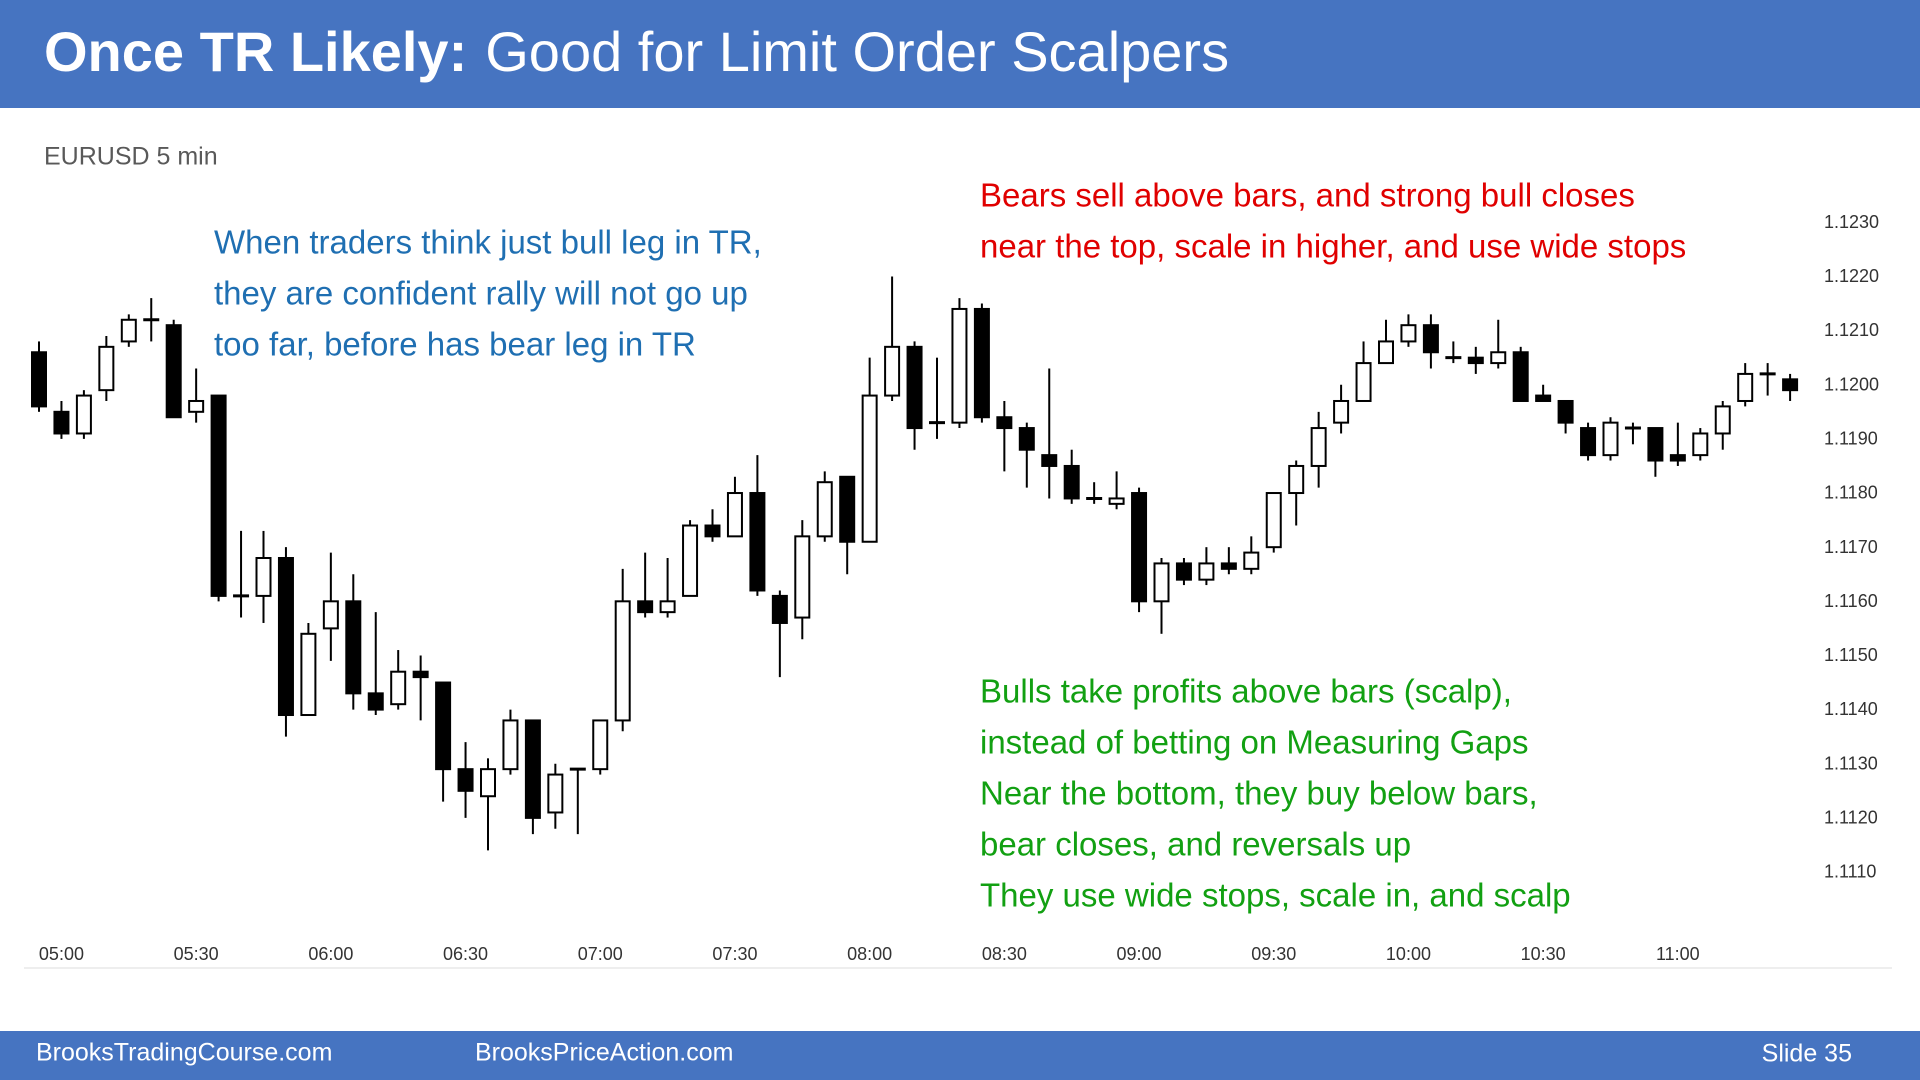 This screenshot has width=1920, height=1080. I want to click on y-tick-label: 1.1220, so click(1851, 276).